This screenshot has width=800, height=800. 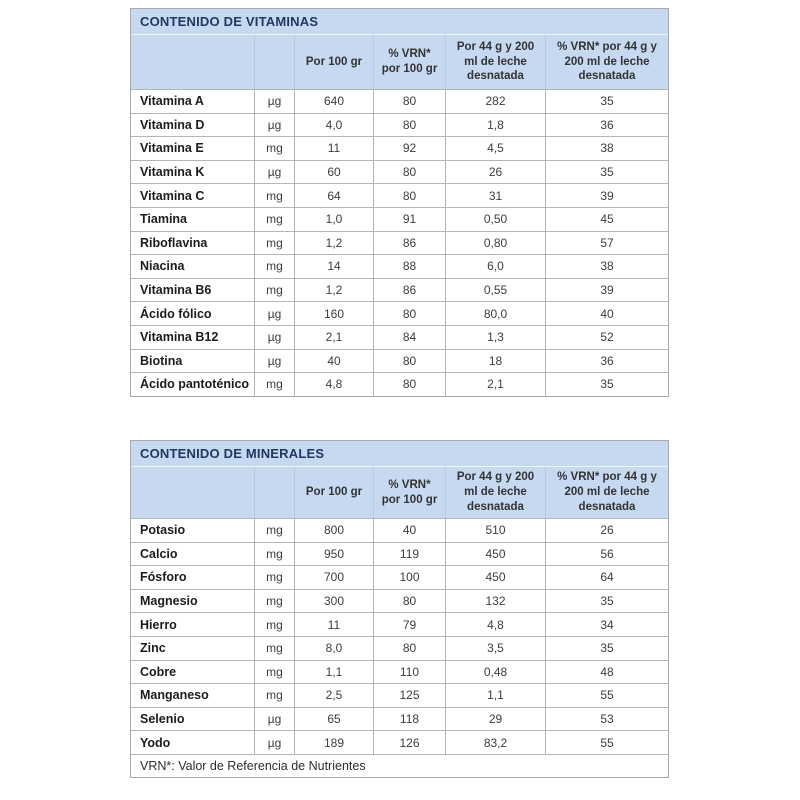 I want to click on row-value-vrn100: 119, so click(x=409, y=554).